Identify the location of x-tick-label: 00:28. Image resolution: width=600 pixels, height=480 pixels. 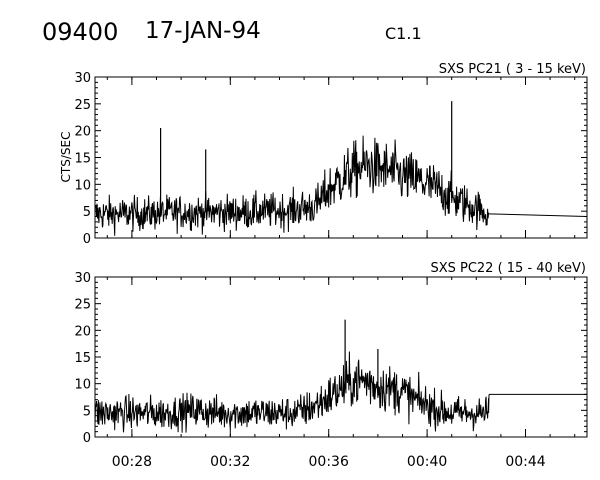
(132, 462).